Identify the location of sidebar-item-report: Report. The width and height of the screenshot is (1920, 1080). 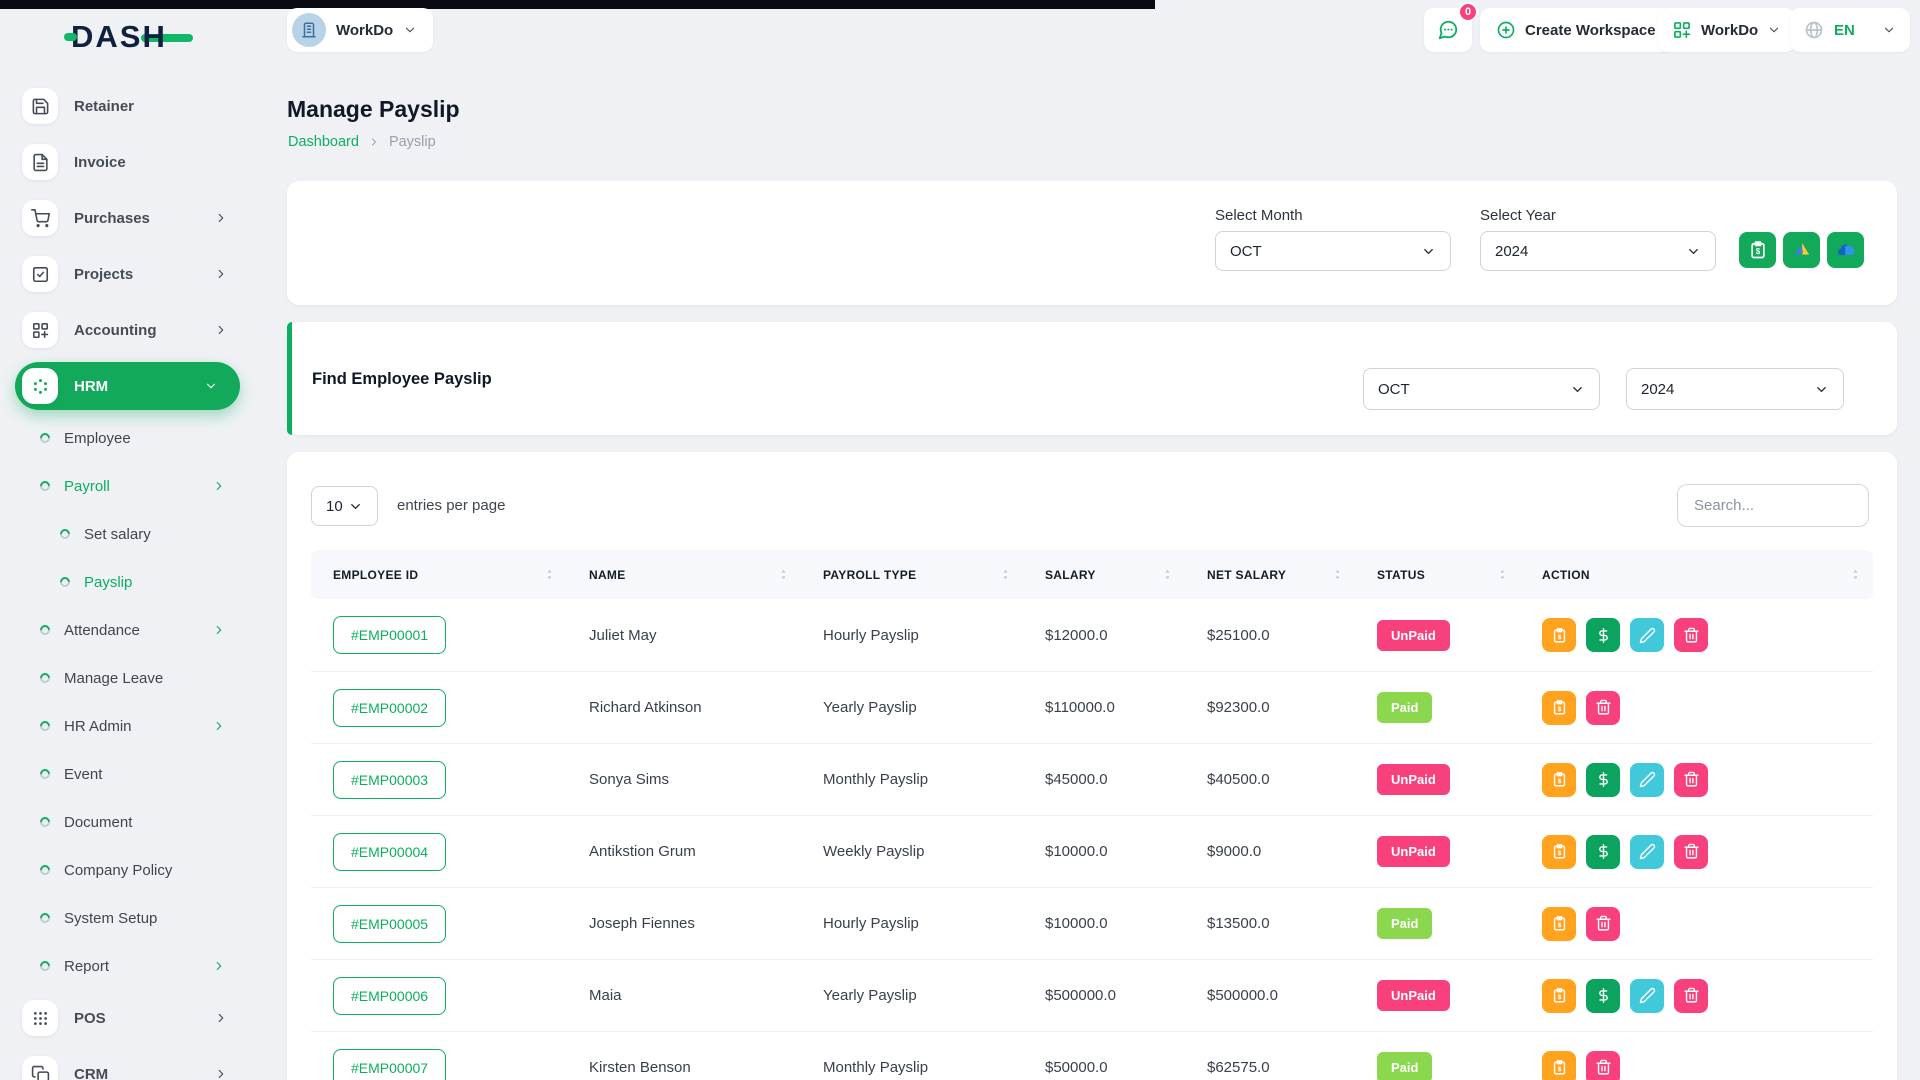
(135, 966).